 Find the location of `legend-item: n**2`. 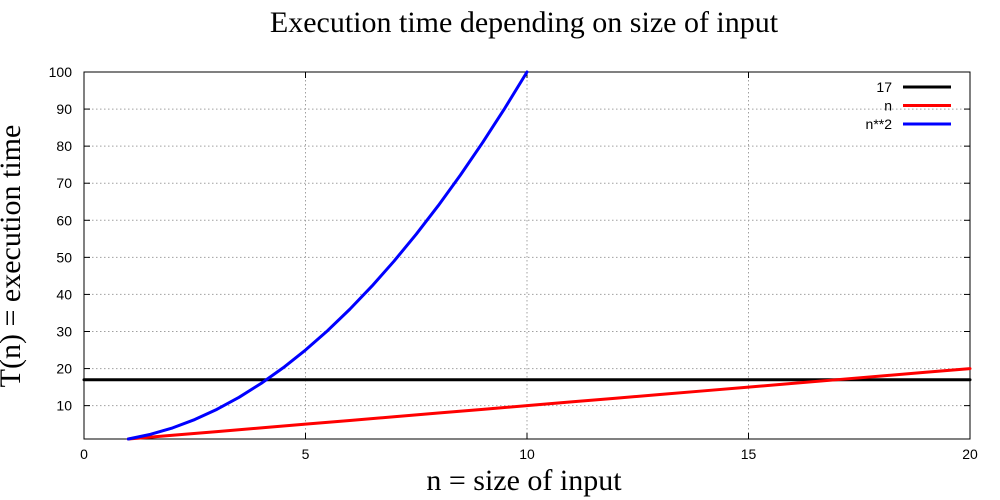

legend-item: n**2 is located at coordinates (908, 124).